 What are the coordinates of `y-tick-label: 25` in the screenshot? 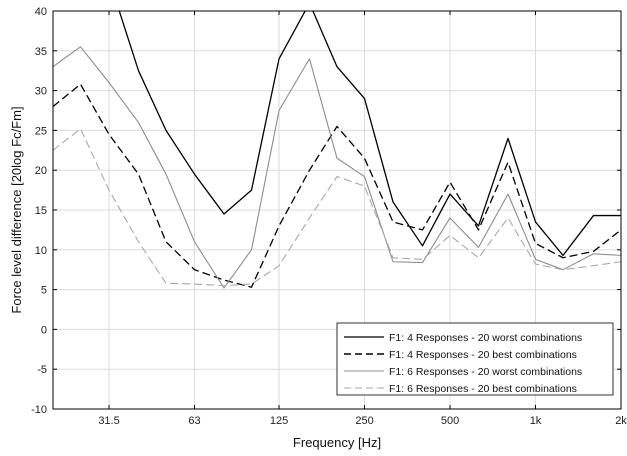 It's located at (41, 131).